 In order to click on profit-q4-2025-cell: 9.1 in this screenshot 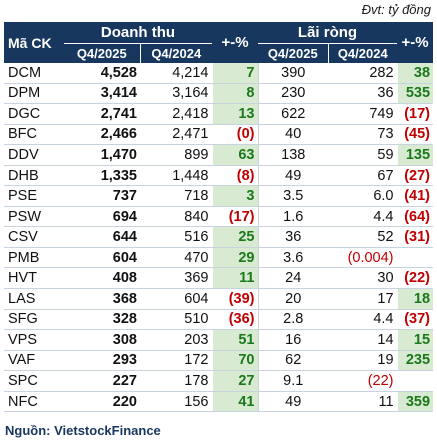, I will do `click(292, 381)`.